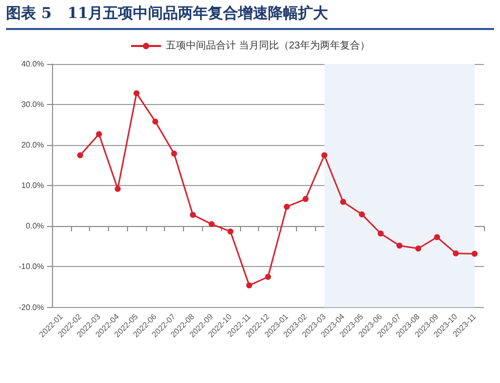 The height and width of the screenshot is (383, 500). Describe the element at coordinates (268, 46) in the screenshot. I see `legend-label: 五项中间品合计 当月同比（23年为两年复合）` at that location.